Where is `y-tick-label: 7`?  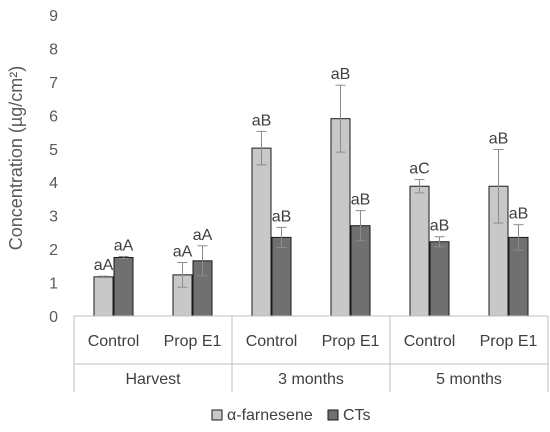
y-tick-label: 7 is located at coordinates (53, 83).